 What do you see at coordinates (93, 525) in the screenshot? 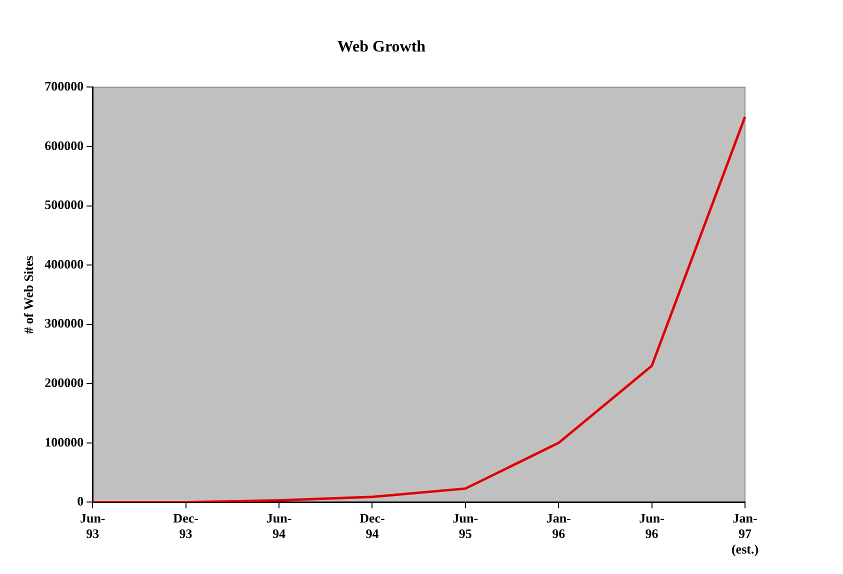
I see `x-tick-label: Jun-93` at bounding box center [93, 525].